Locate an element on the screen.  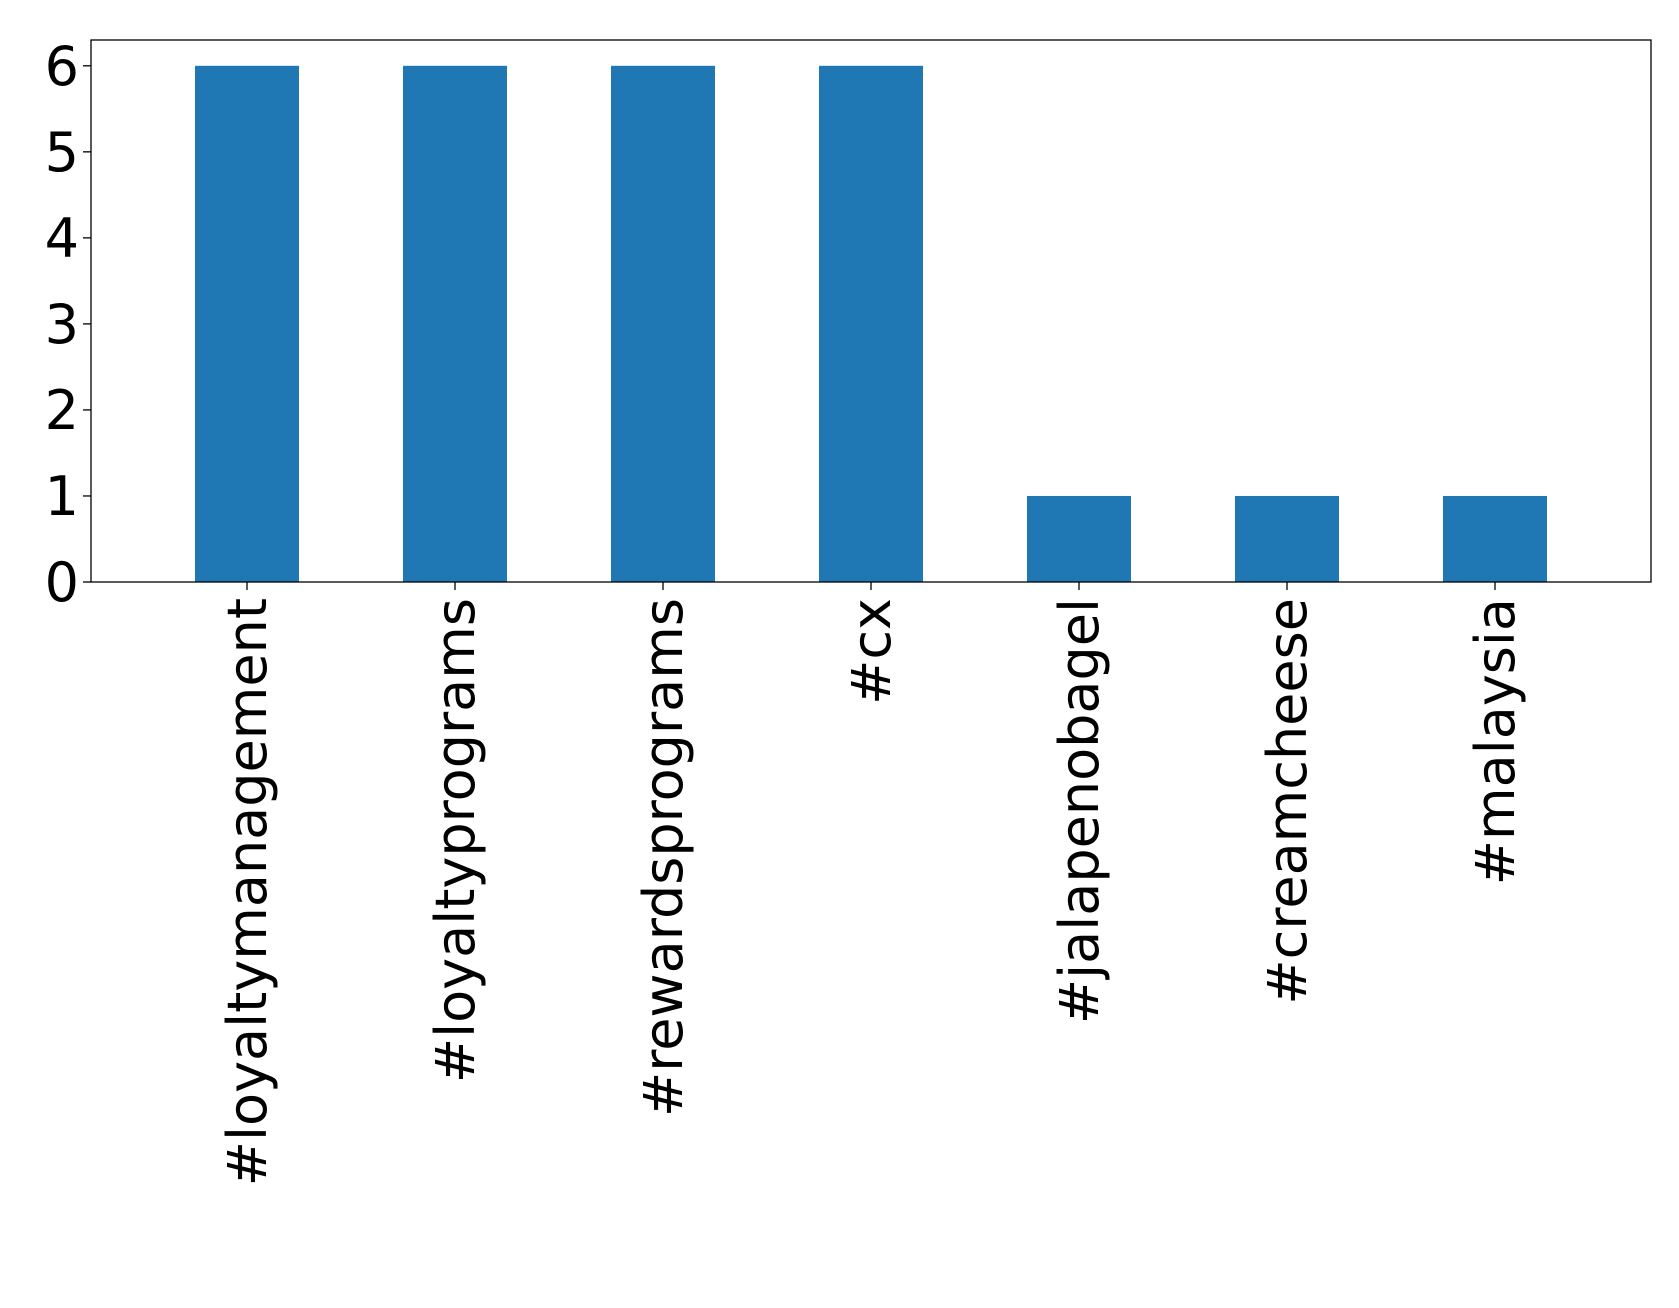
x-tick-label-6: #malaysia is located at coordinates (1495, 741).